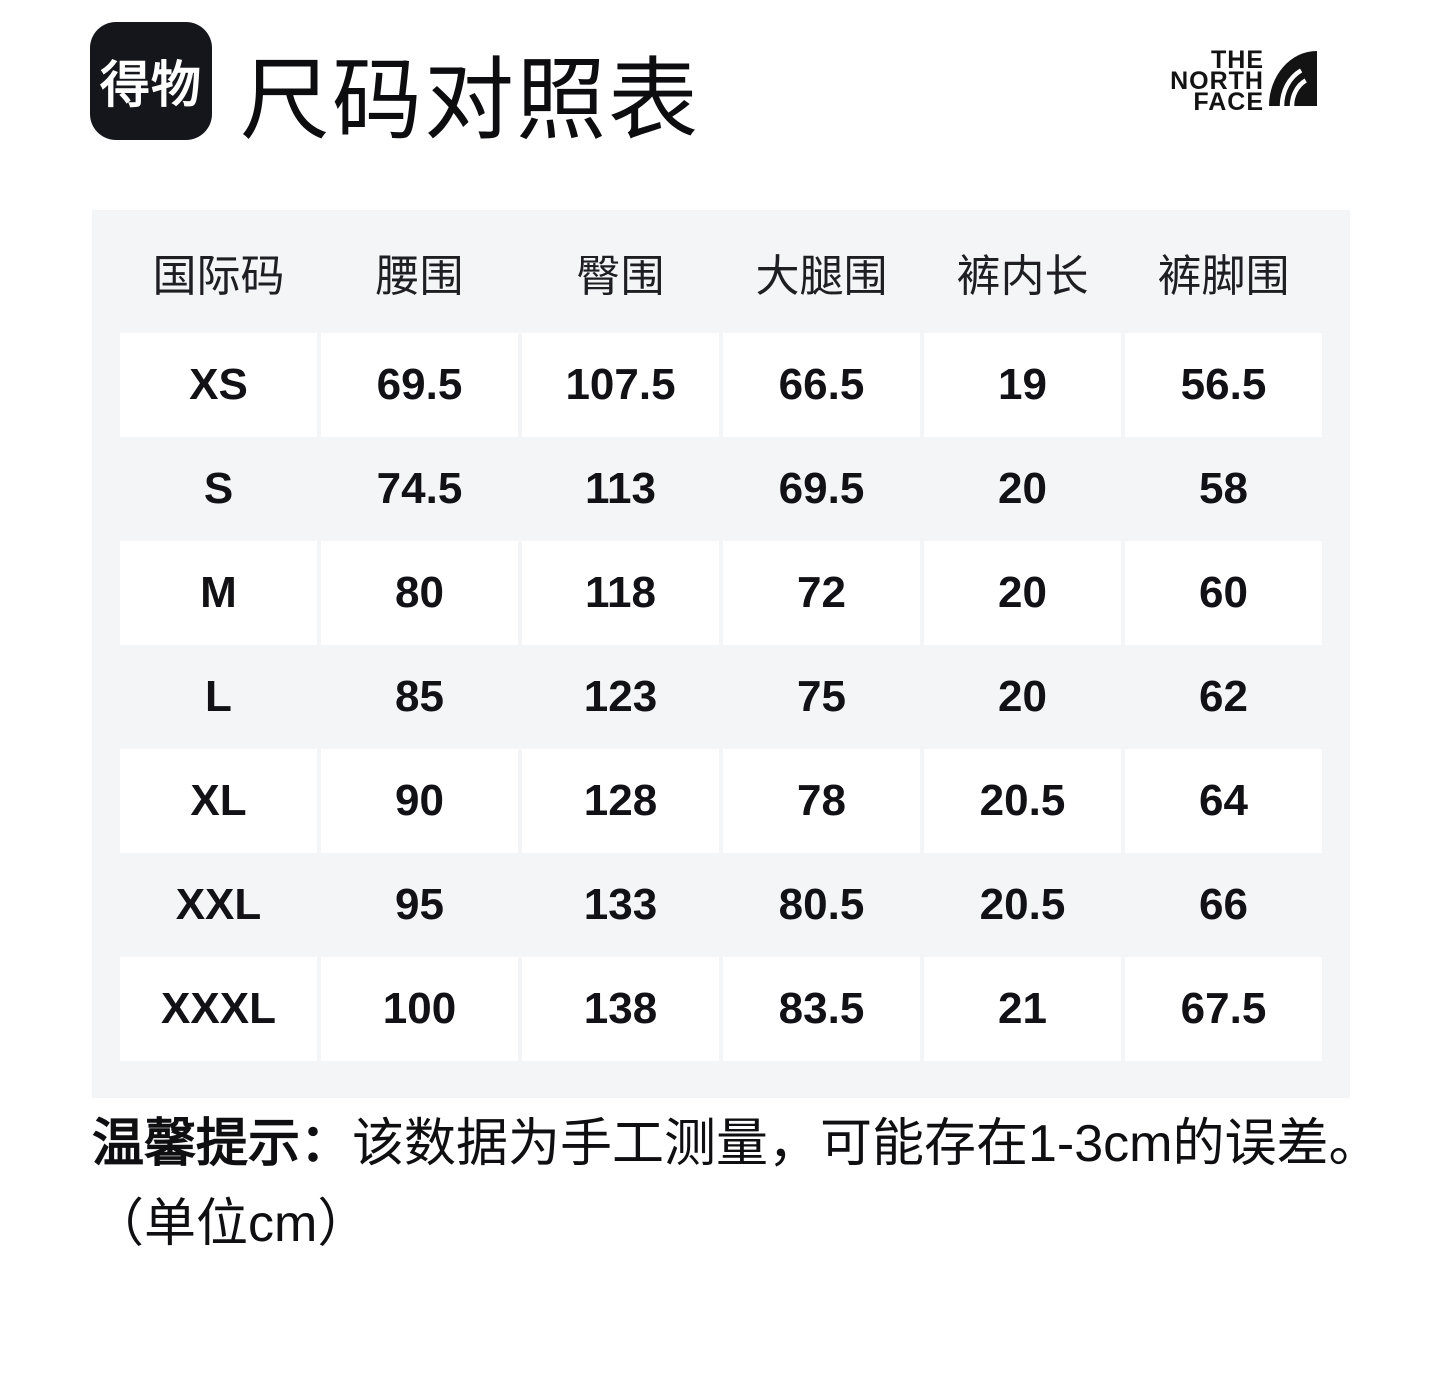  I want to click on value-cell: 67.5, so click(1223, 1009).